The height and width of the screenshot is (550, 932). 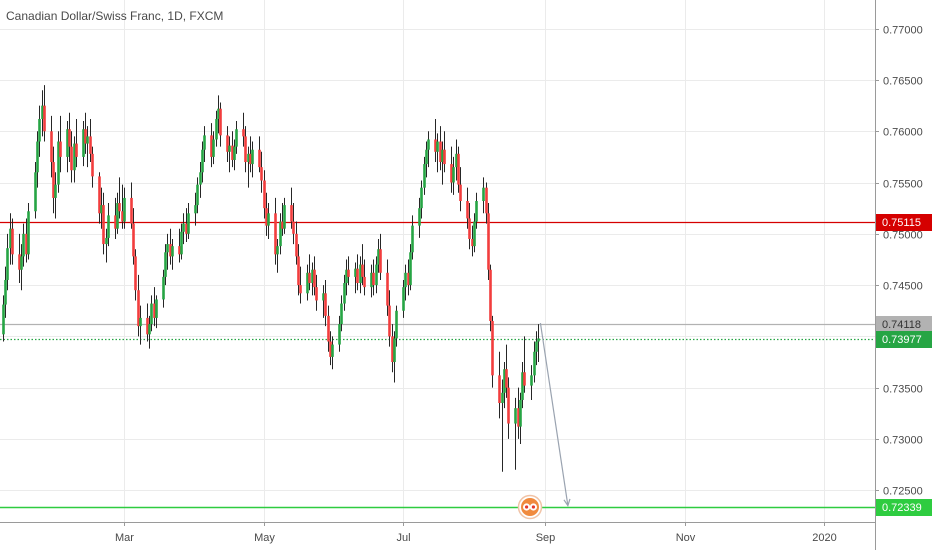 I want to click on tradingview-logo, so click(x=530, y=507).